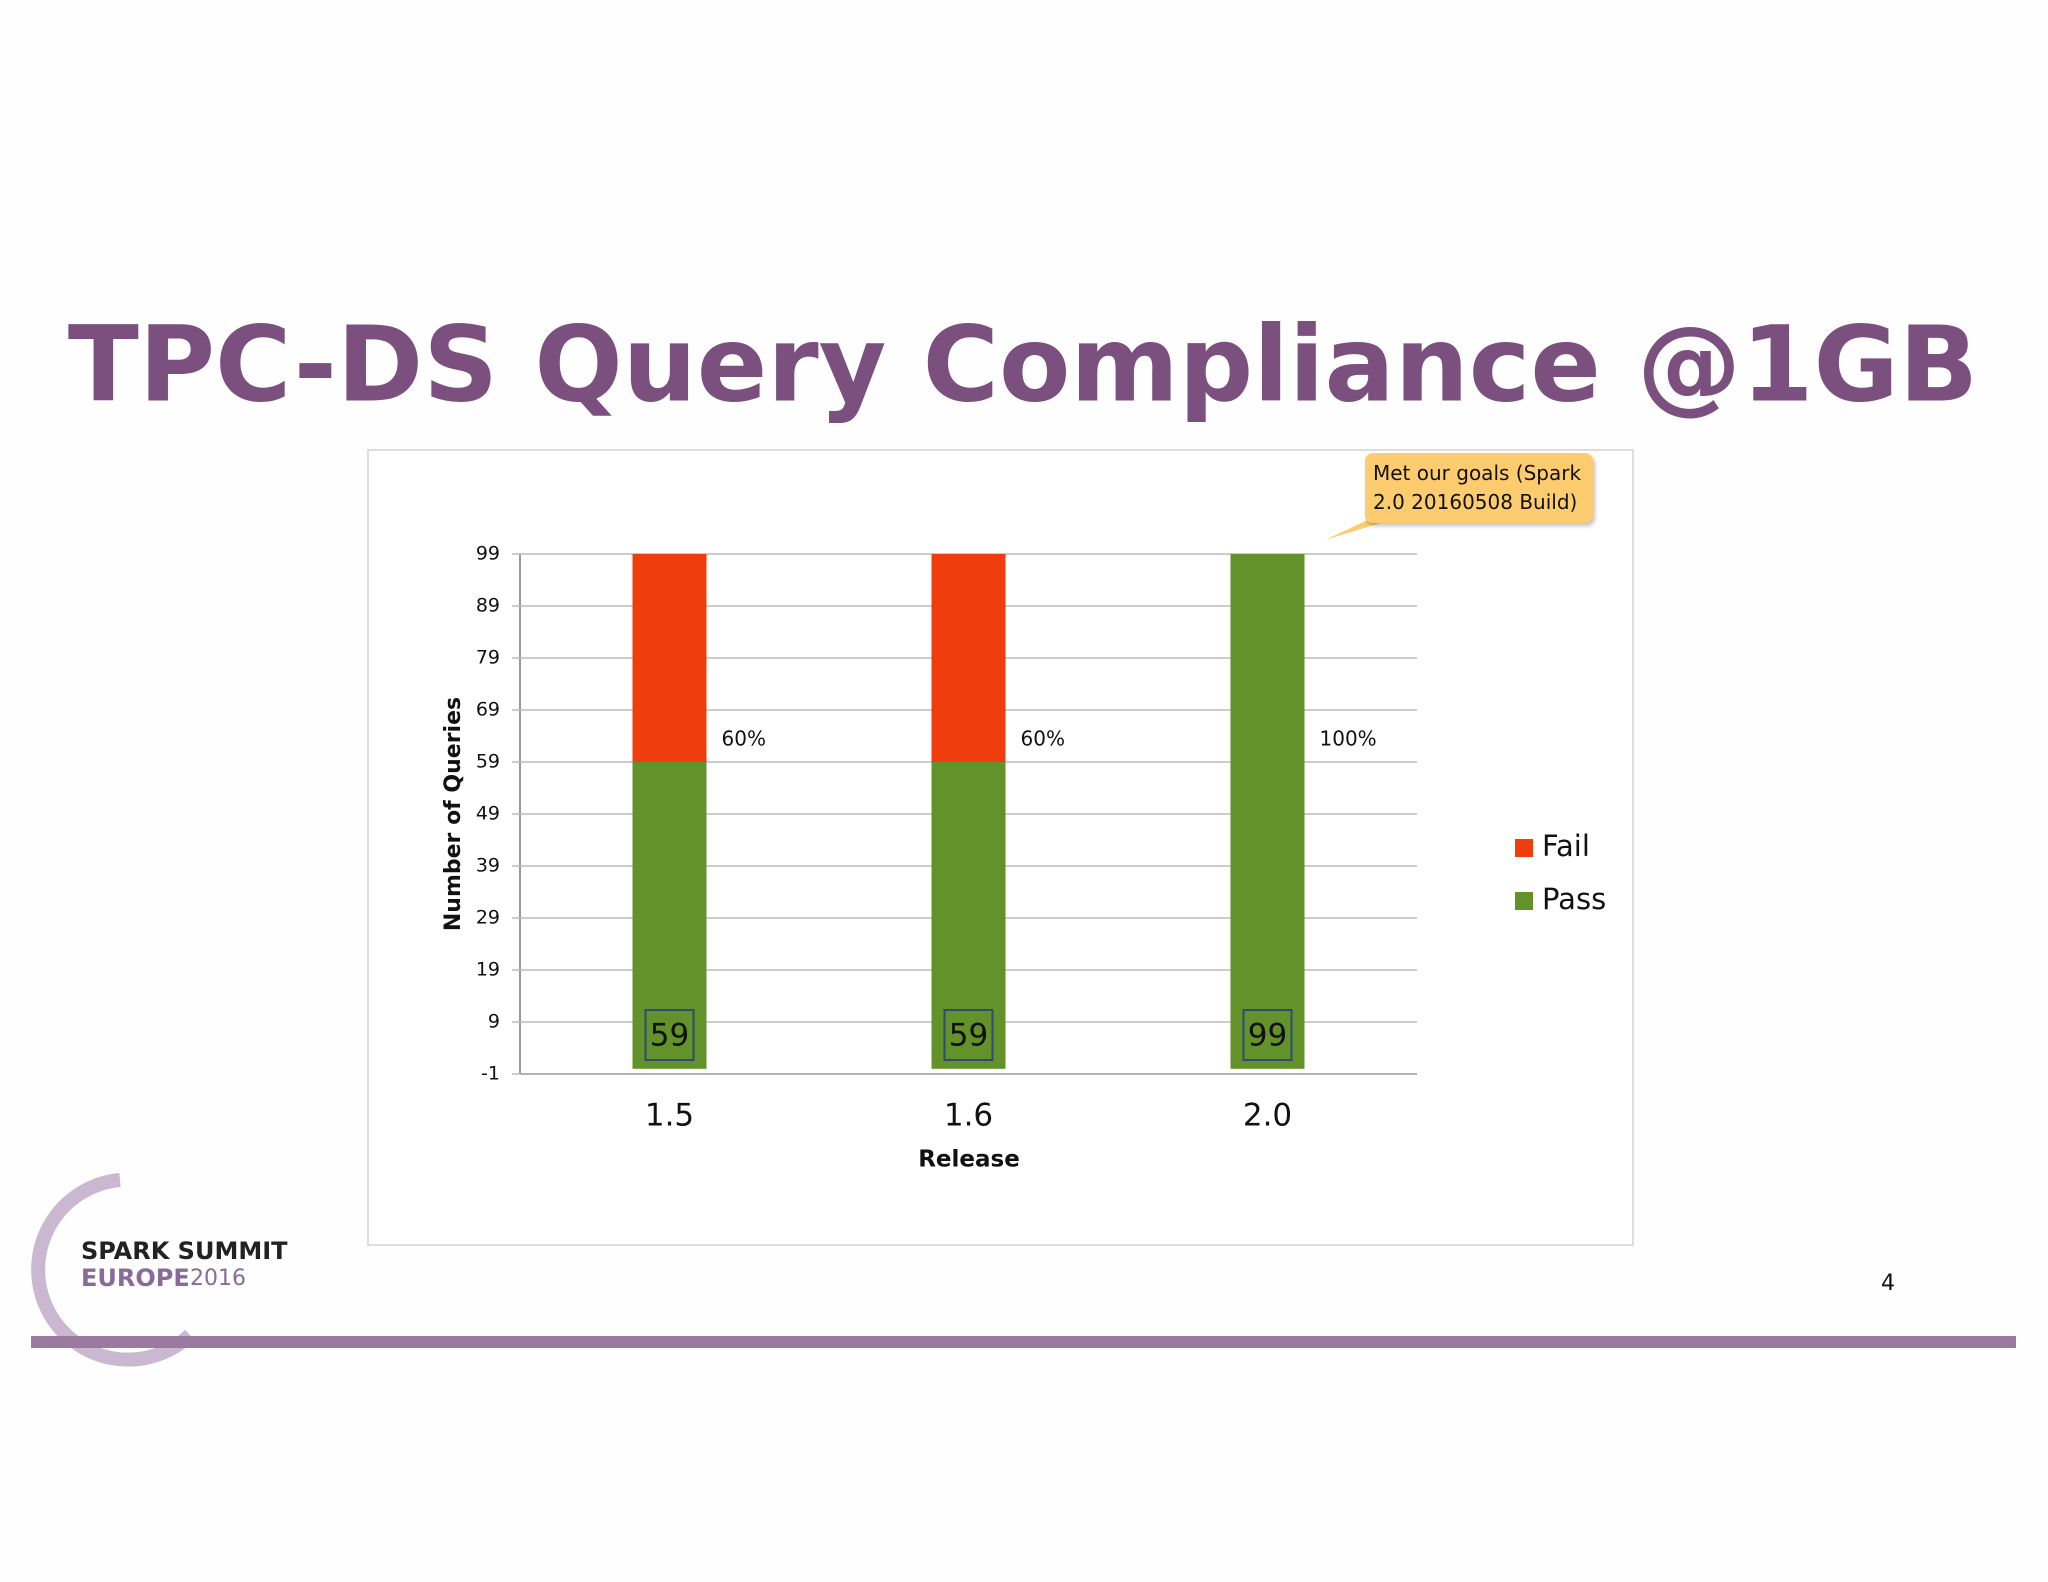 Image resolution: width=2048 pixels, height=1582 pixels. What do you see at coordinates (494, 1022) in the screenshot?
I see `y-tick-label: 9` at bounding box center [494, 1022].